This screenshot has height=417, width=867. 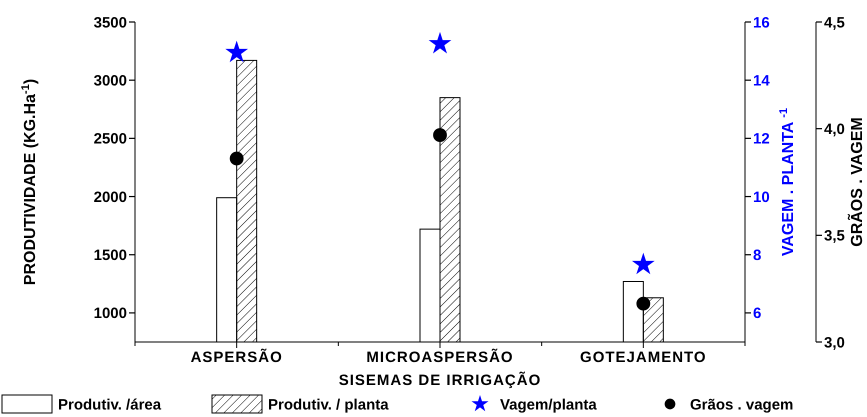 I want to click on y2-tick-label: 14, so click(x=761, y=81).